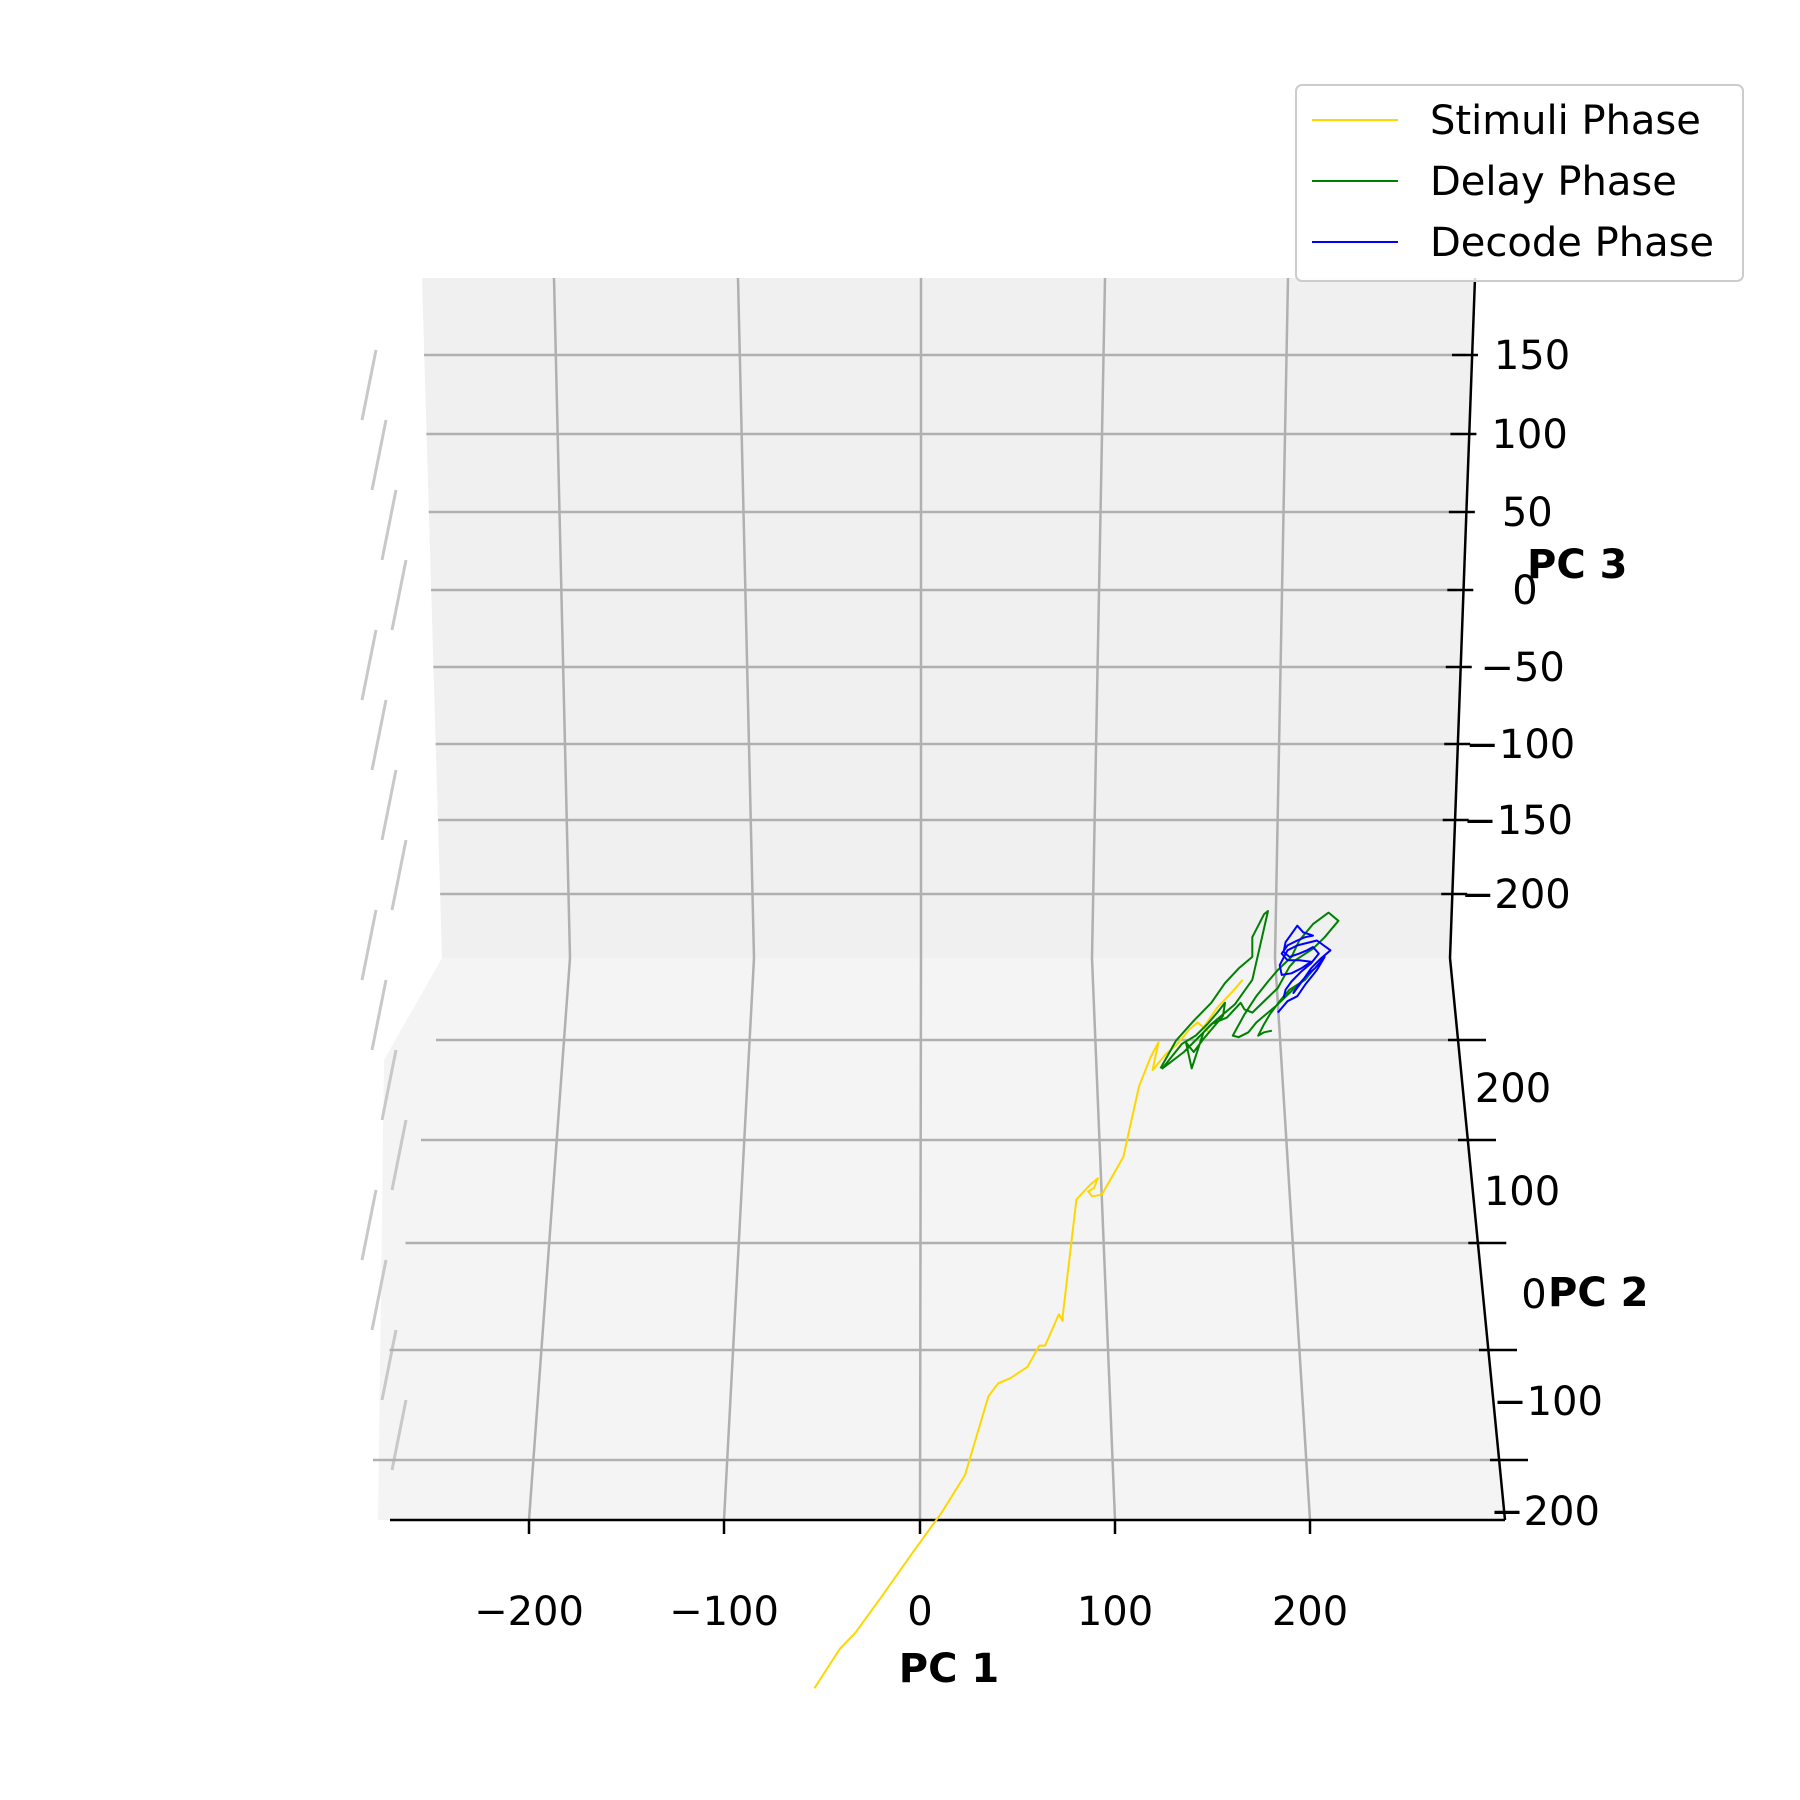 Image resolution: width=1800 pixels, height=1800 pixels. Describe the element at coordinates (1518, 821) in the screenshot. I see `z-tick-label: −150` at that location.